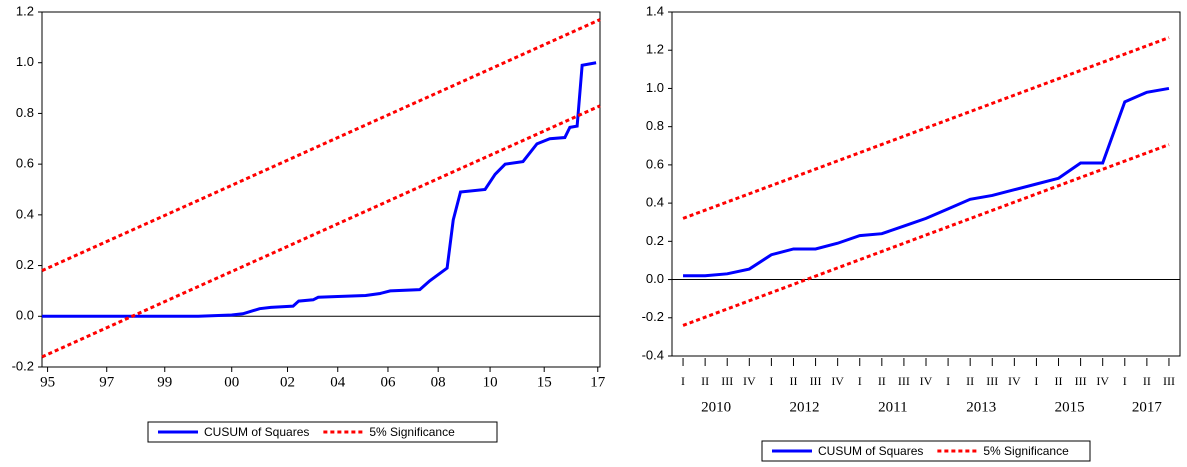  What do you see at coordinates (805, 407) in the screenshot?
I see `x-group-label: 2012` at bounding box center [805, 407].